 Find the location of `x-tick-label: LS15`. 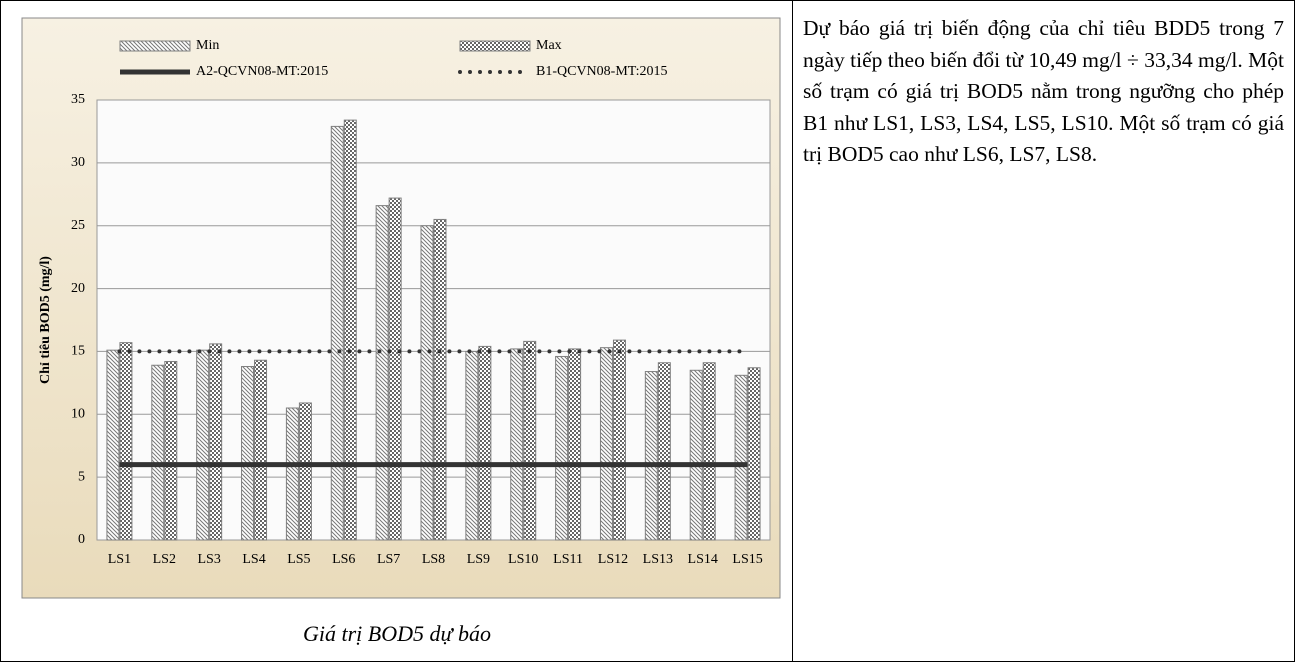

x-tick-label: LS15 is located at coordinates (747, 559).